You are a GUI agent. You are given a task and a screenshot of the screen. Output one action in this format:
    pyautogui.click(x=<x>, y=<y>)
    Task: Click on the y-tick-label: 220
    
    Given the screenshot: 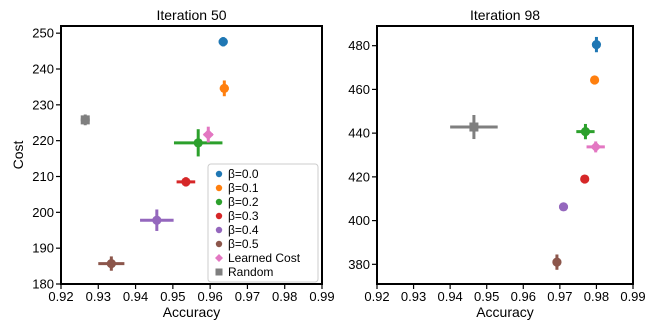 What is the action you would take?
    pyautogui.click(x=43, y=140)
    